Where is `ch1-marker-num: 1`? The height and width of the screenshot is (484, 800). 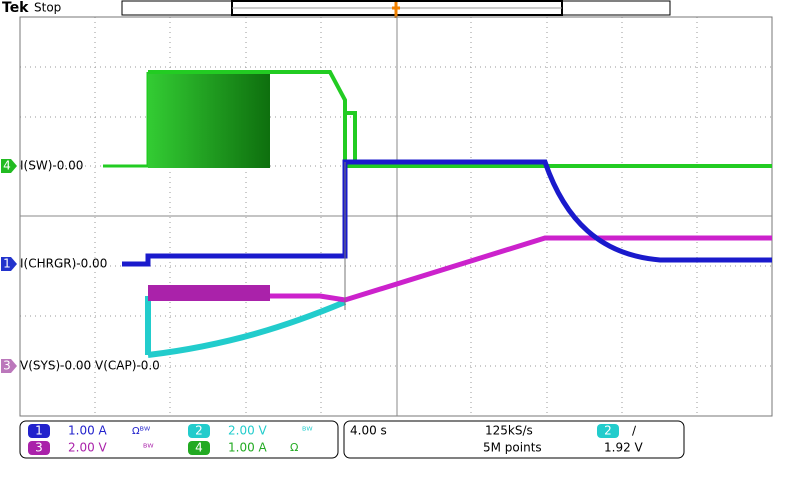
ch1-marker-num: 1 is located at coordinates (7, 264).